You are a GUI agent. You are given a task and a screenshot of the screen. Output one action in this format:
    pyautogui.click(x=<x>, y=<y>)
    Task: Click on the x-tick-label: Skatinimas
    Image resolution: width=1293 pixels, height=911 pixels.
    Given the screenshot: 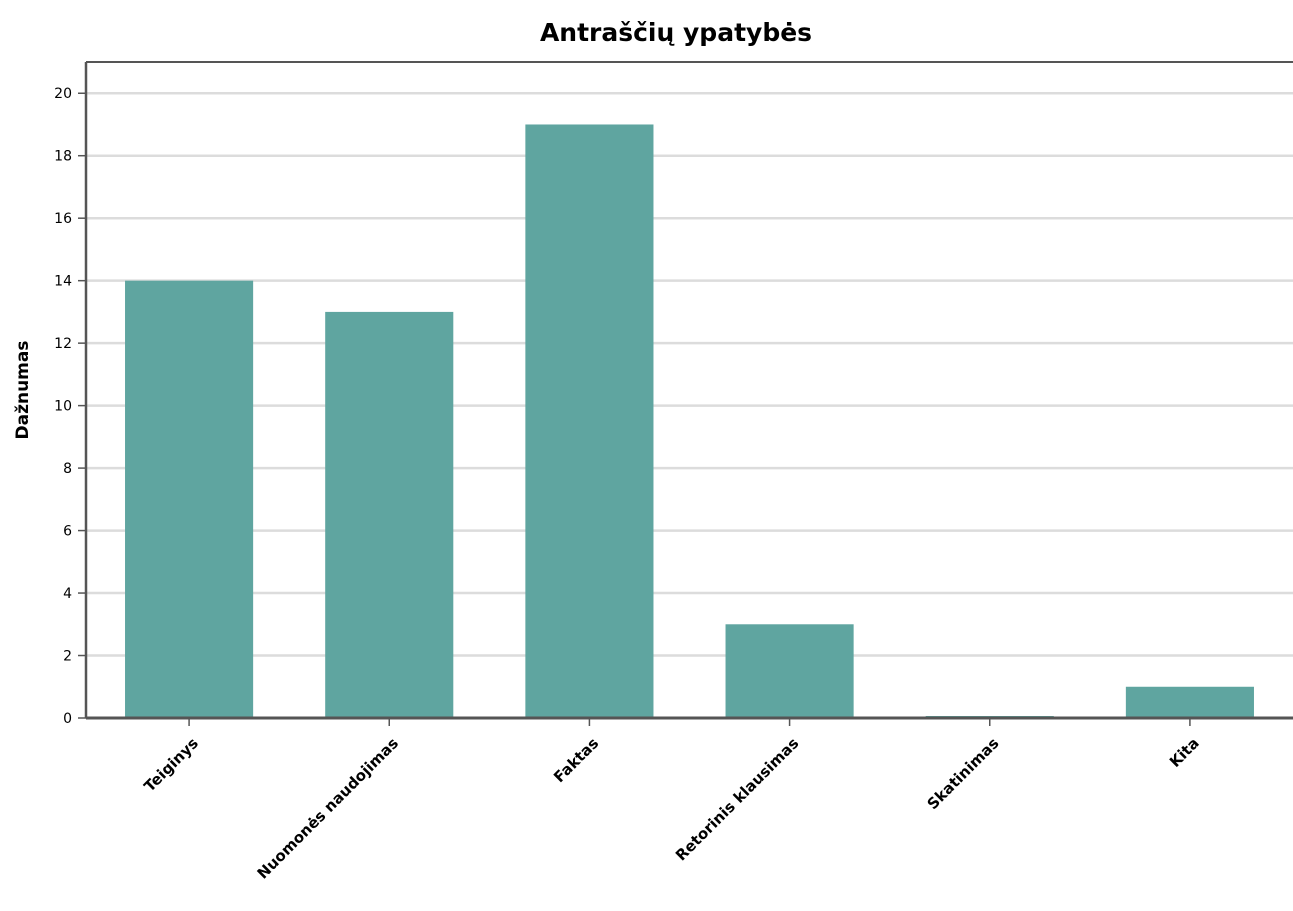 What is the action you would take?
    pyautogui.click(x=963, y=773)
    